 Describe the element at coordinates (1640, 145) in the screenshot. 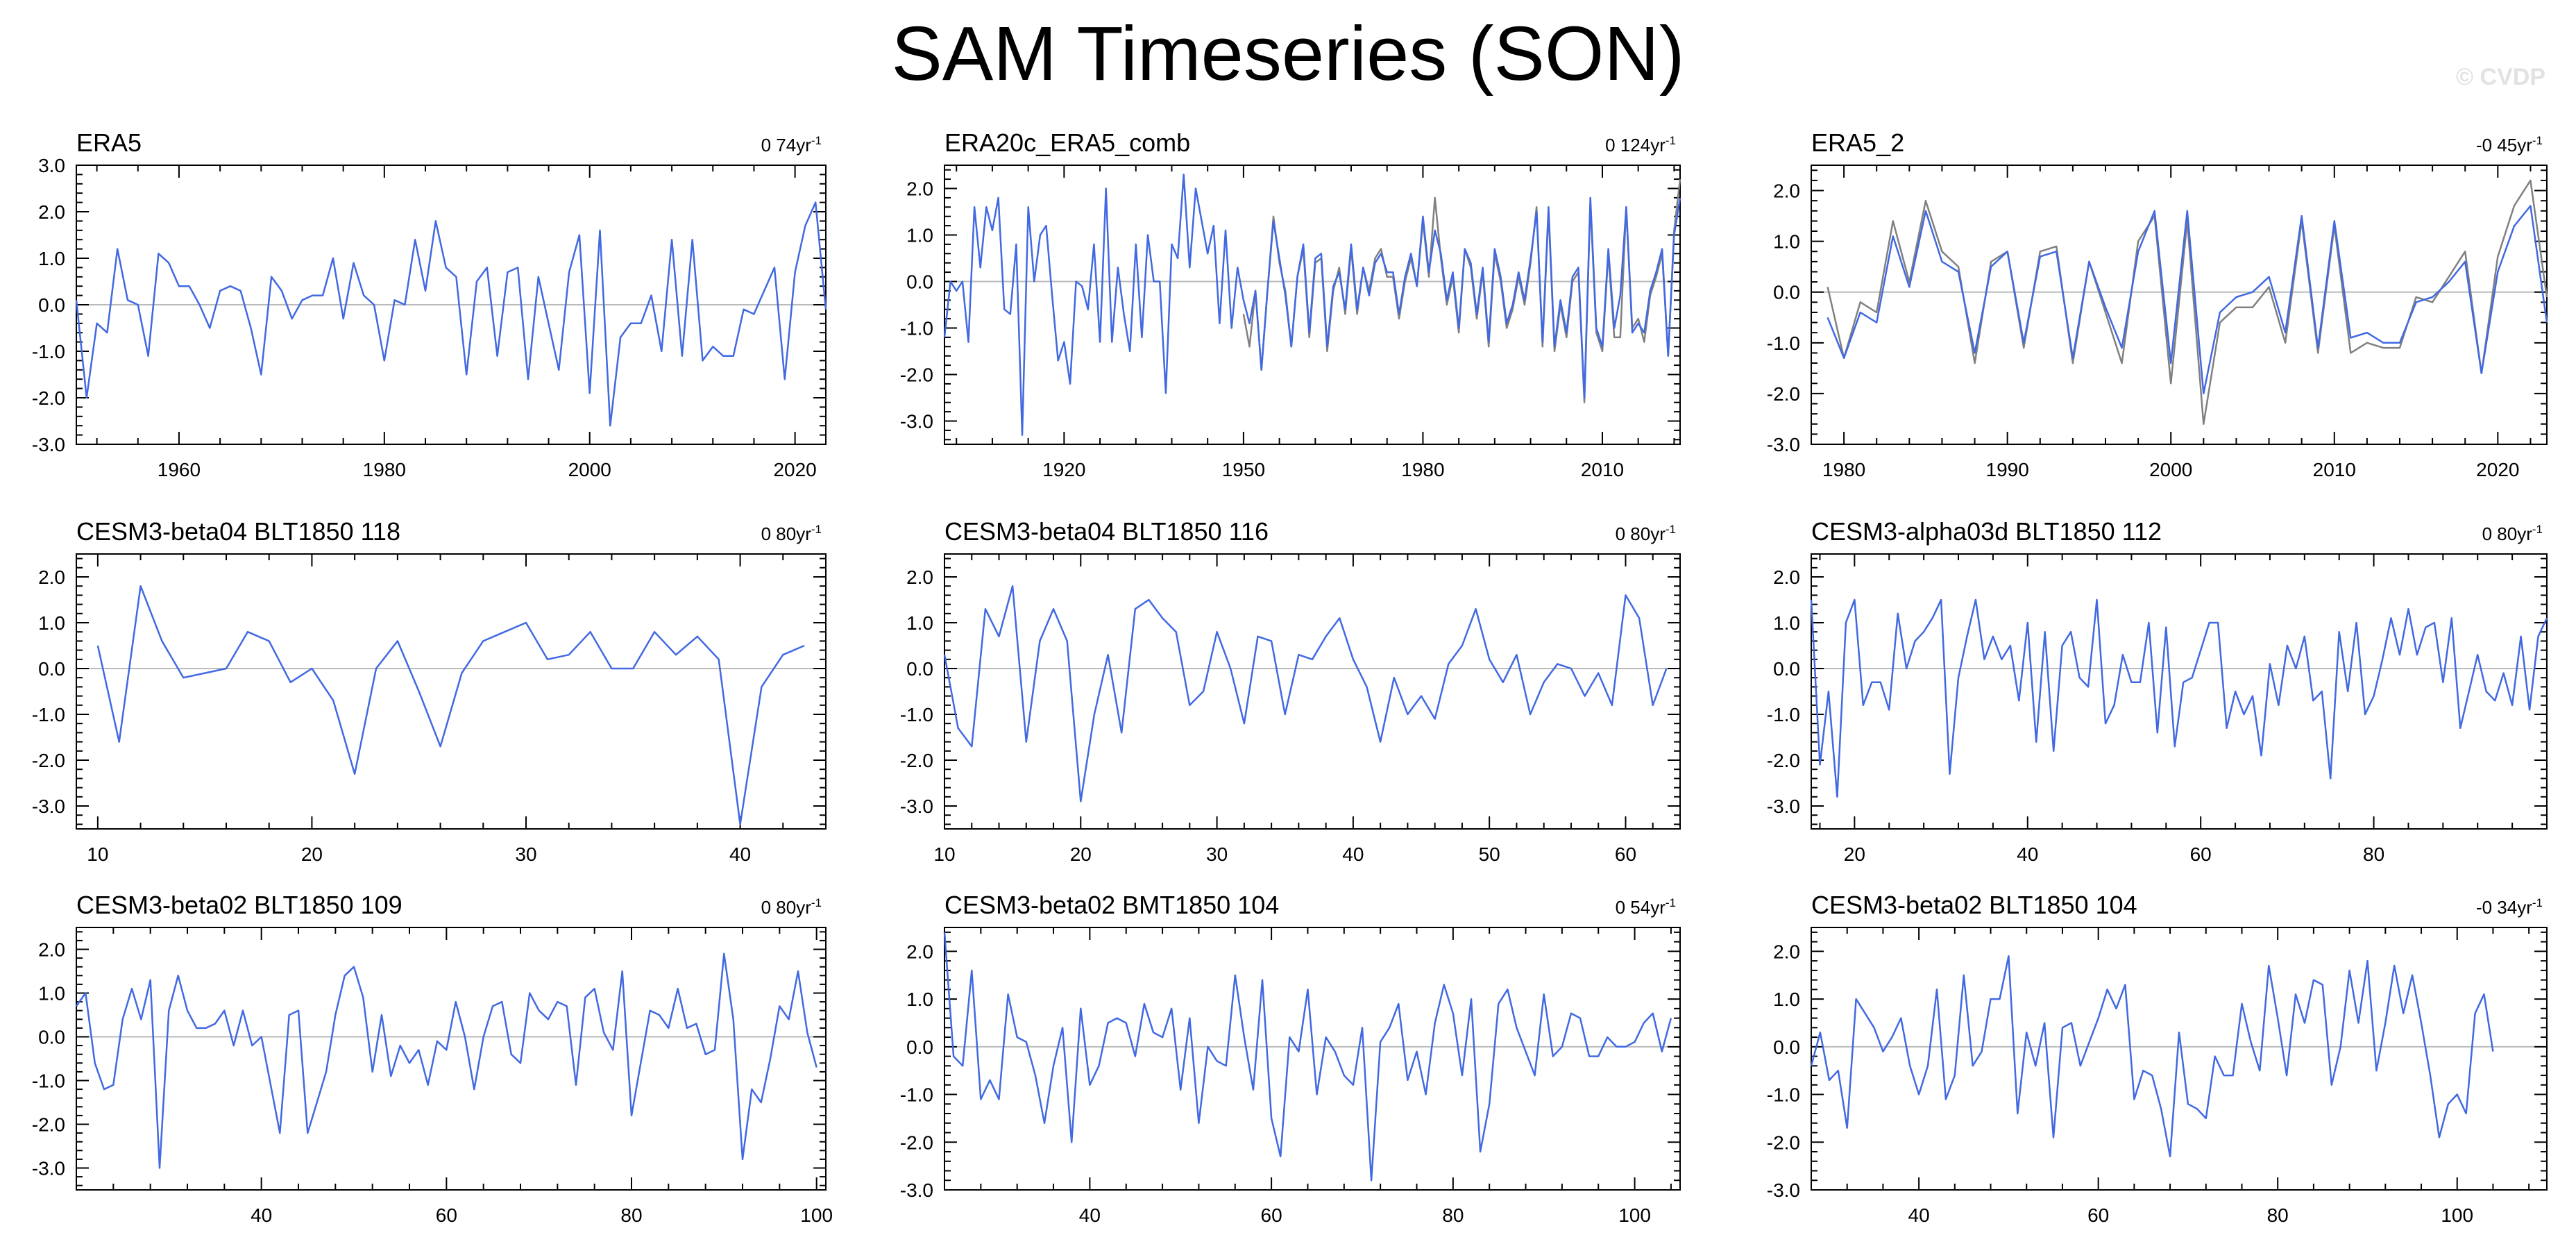

I see `trend-label: 0 124yr-1` at that location.